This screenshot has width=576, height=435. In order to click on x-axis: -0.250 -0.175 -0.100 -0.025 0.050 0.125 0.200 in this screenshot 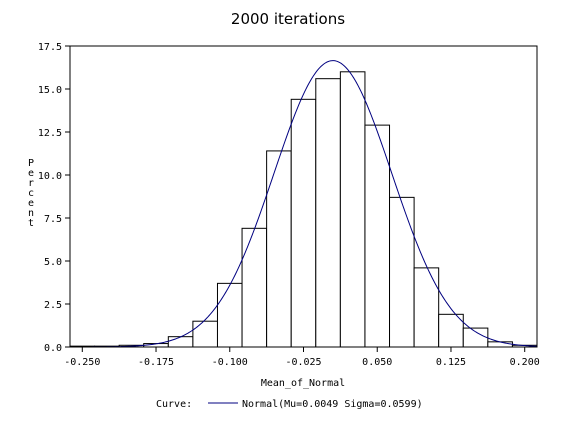, I will do `click(302, 357)`.